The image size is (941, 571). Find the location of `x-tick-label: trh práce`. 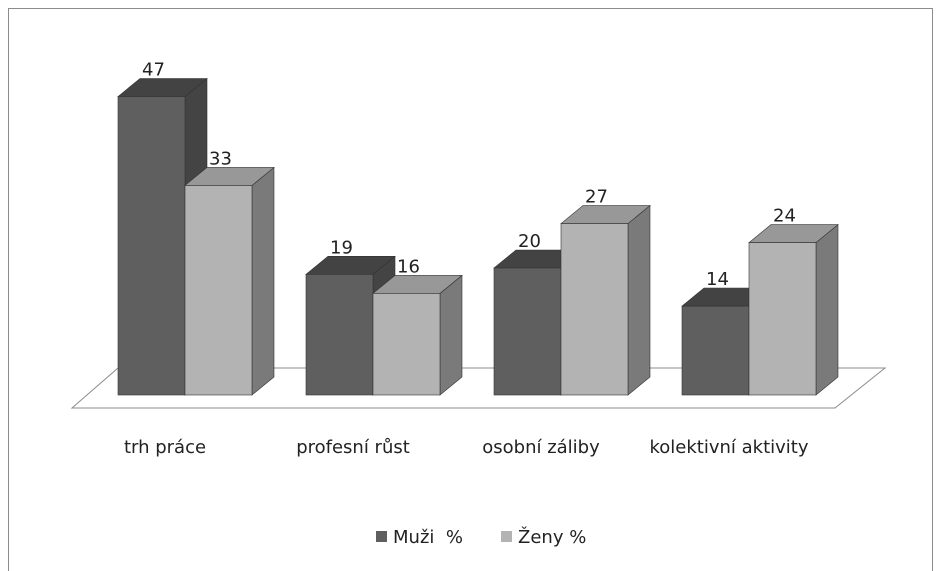

x-tick-label: trh práce is located at coordinates (165, 447).